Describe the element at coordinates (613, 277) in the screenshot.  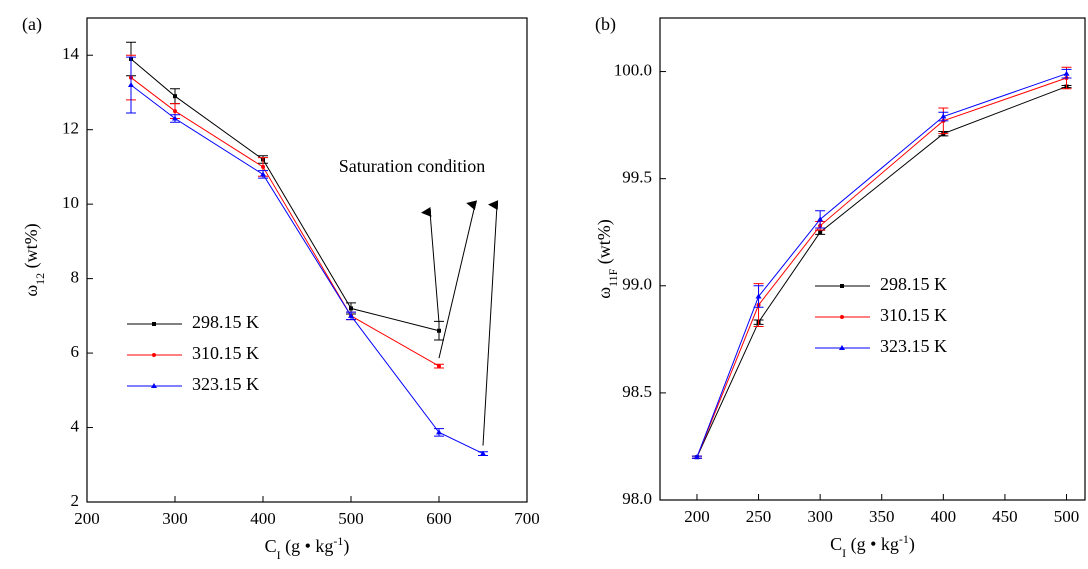
I see `label-part: 11F` at that location.